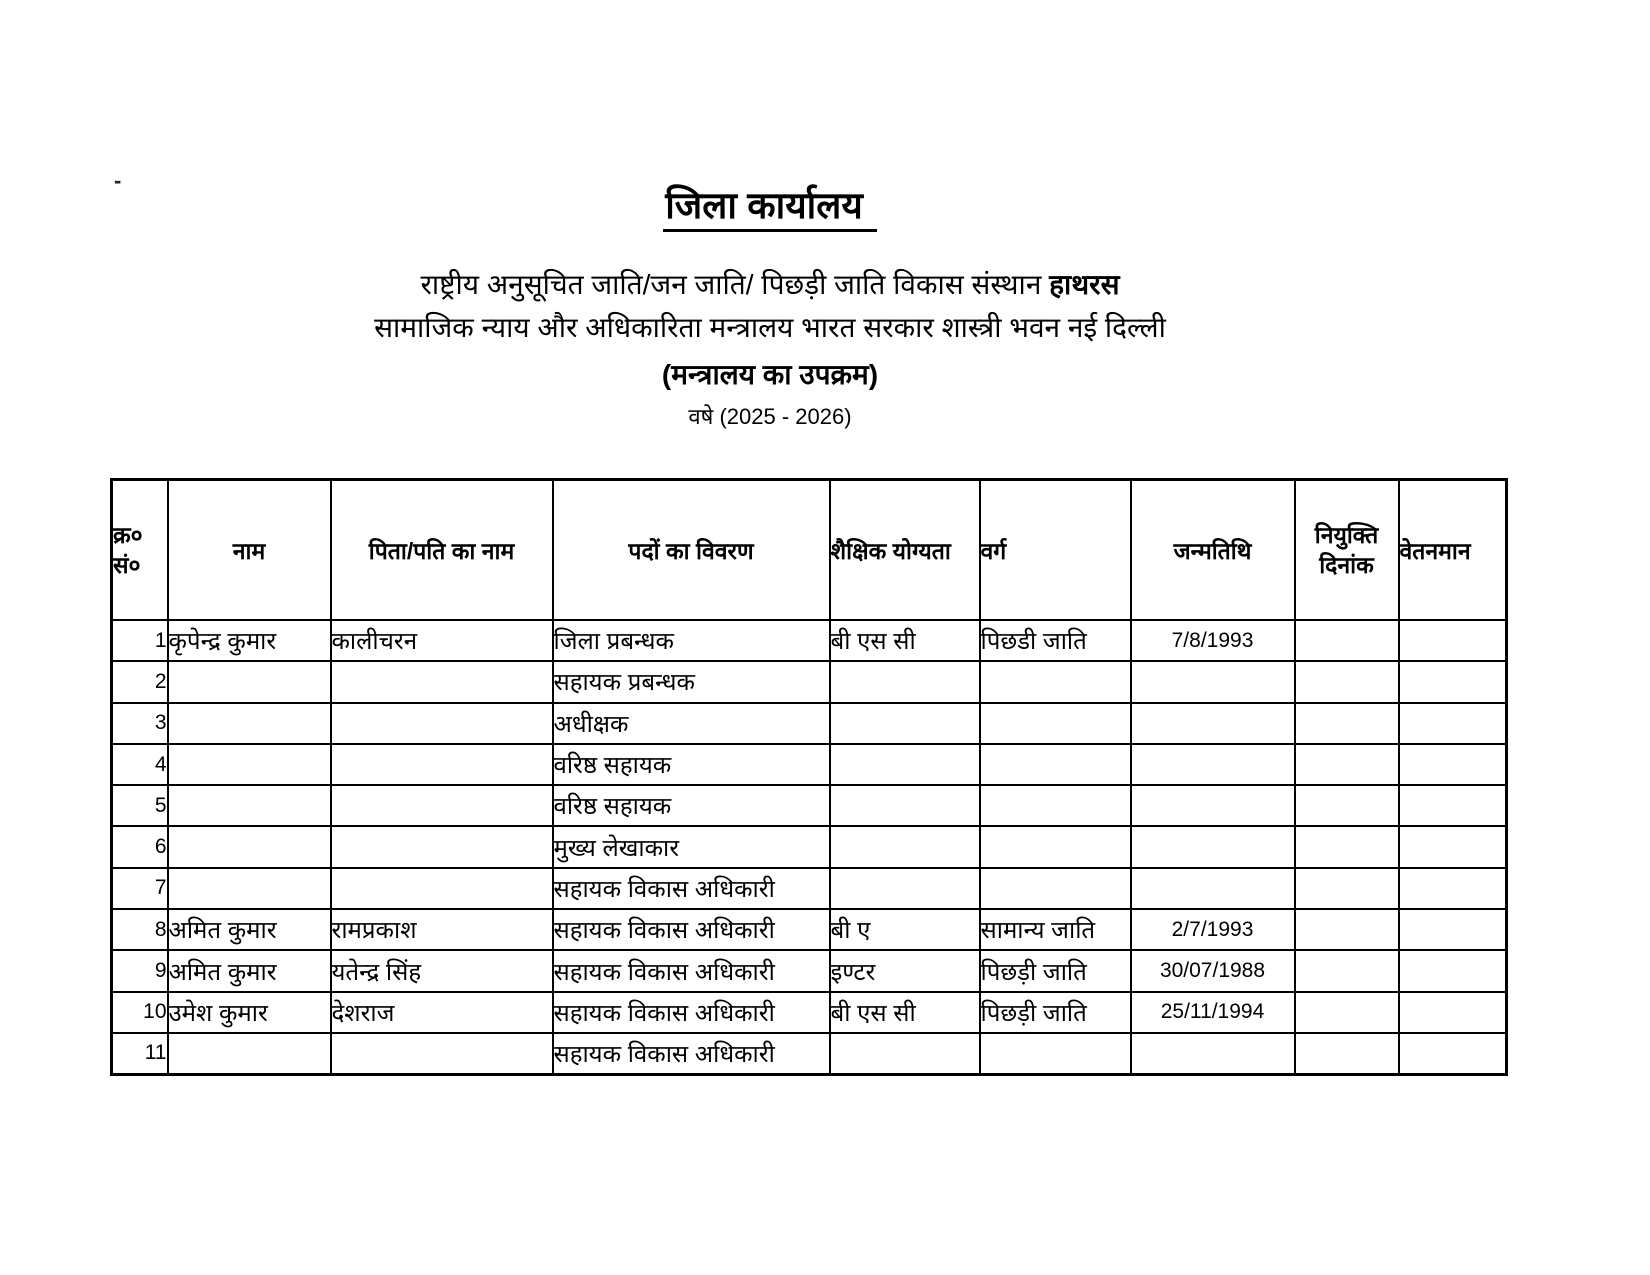 The width and height of the screenshot is (1650, 1275). Describe the element at coordinates (1212, 971) in the screenshot. I see `cell-dob: 30/07/1988` at that location.